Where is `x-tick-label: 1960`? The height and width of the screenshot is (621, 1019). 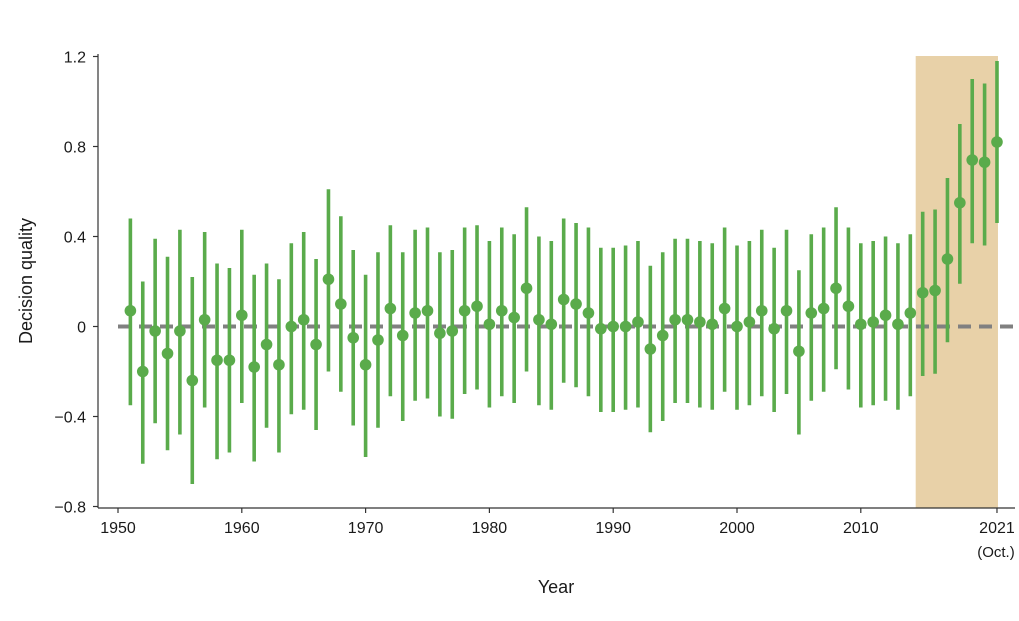 x-tick-label: 1960 is located at coordinates (242, 528).